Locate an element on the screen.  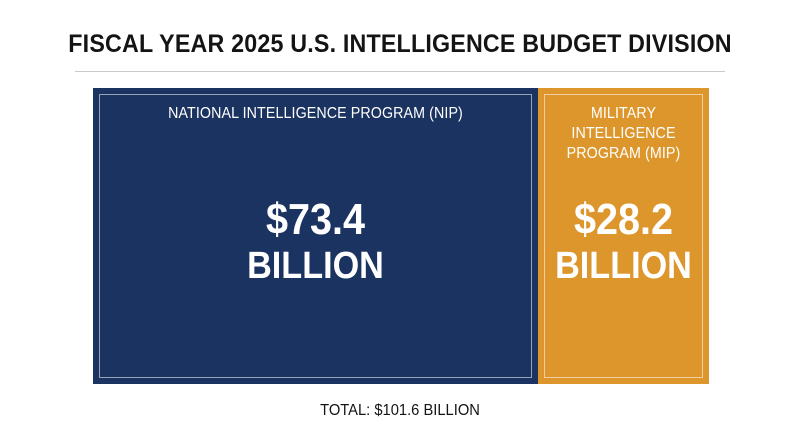
mip-value: $28.2 is located at coordinates (623, 219).